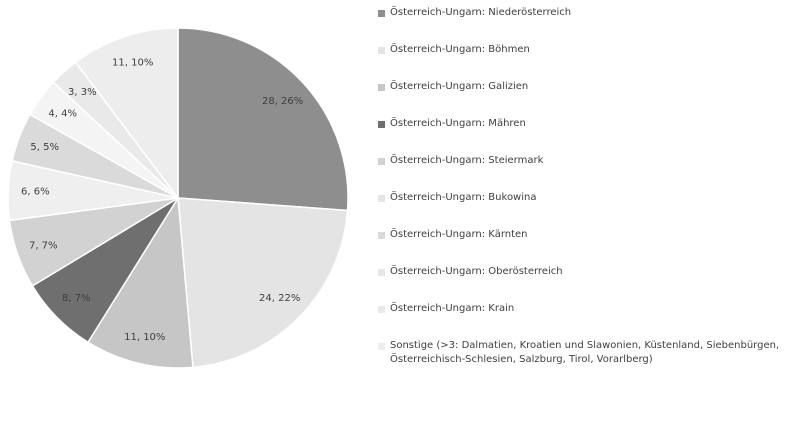 The width and height of the screenshot is (812, 430). Describe the element at coordinates (43, 245) in the screenshot. I see `data-label: 7, 7%` at that location.